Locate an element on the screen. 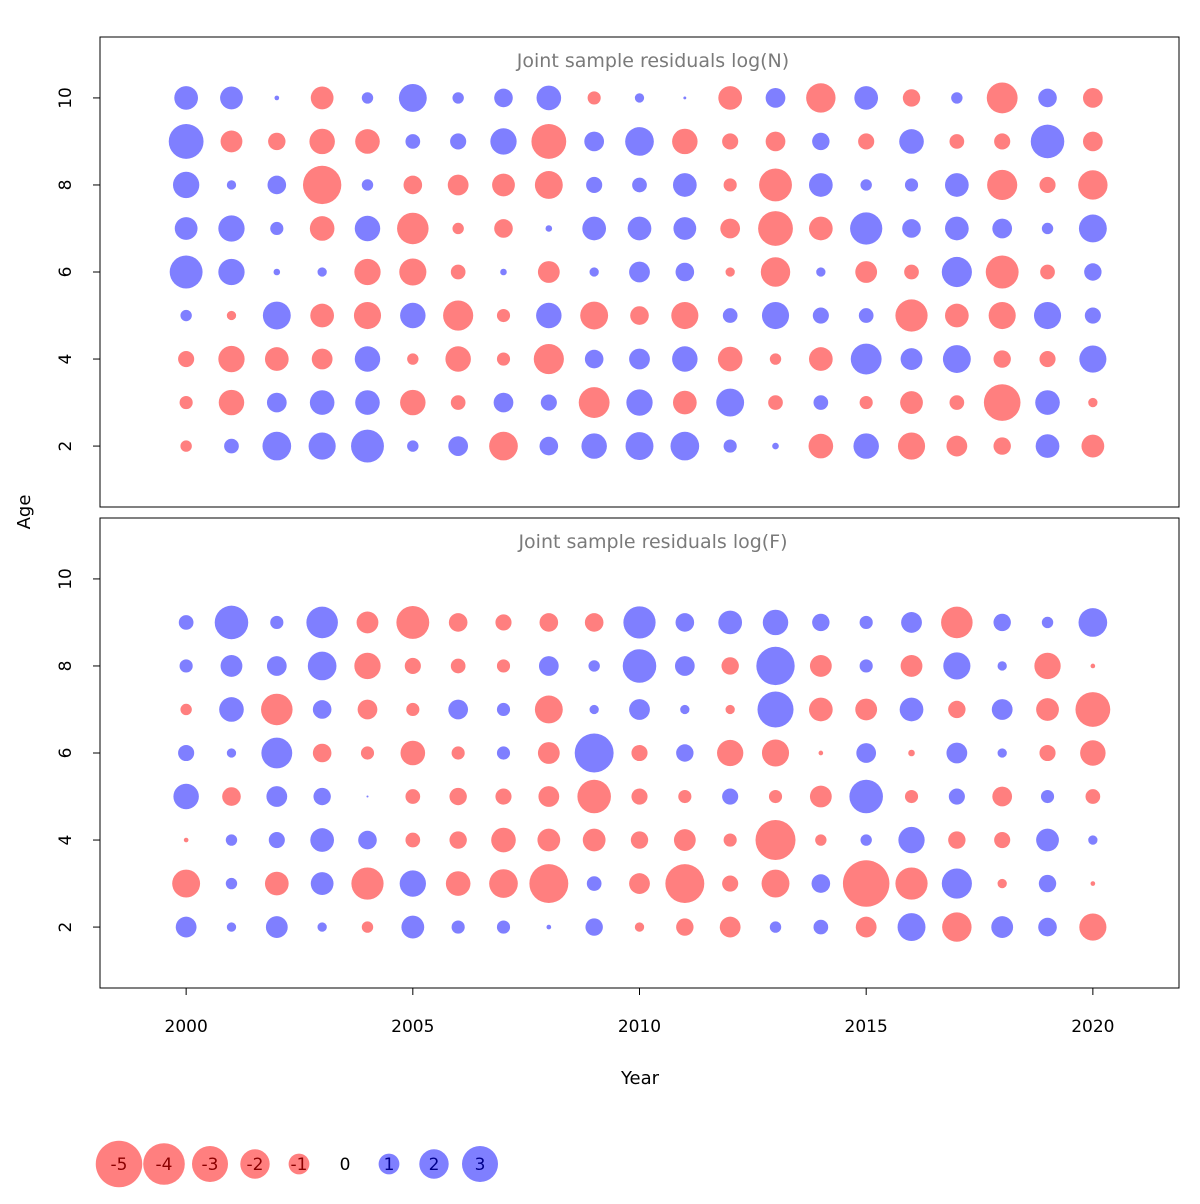 The height and width of the screenshot is (1204, 1200). legend-label: 2 is located at coordinates (434, 1165).